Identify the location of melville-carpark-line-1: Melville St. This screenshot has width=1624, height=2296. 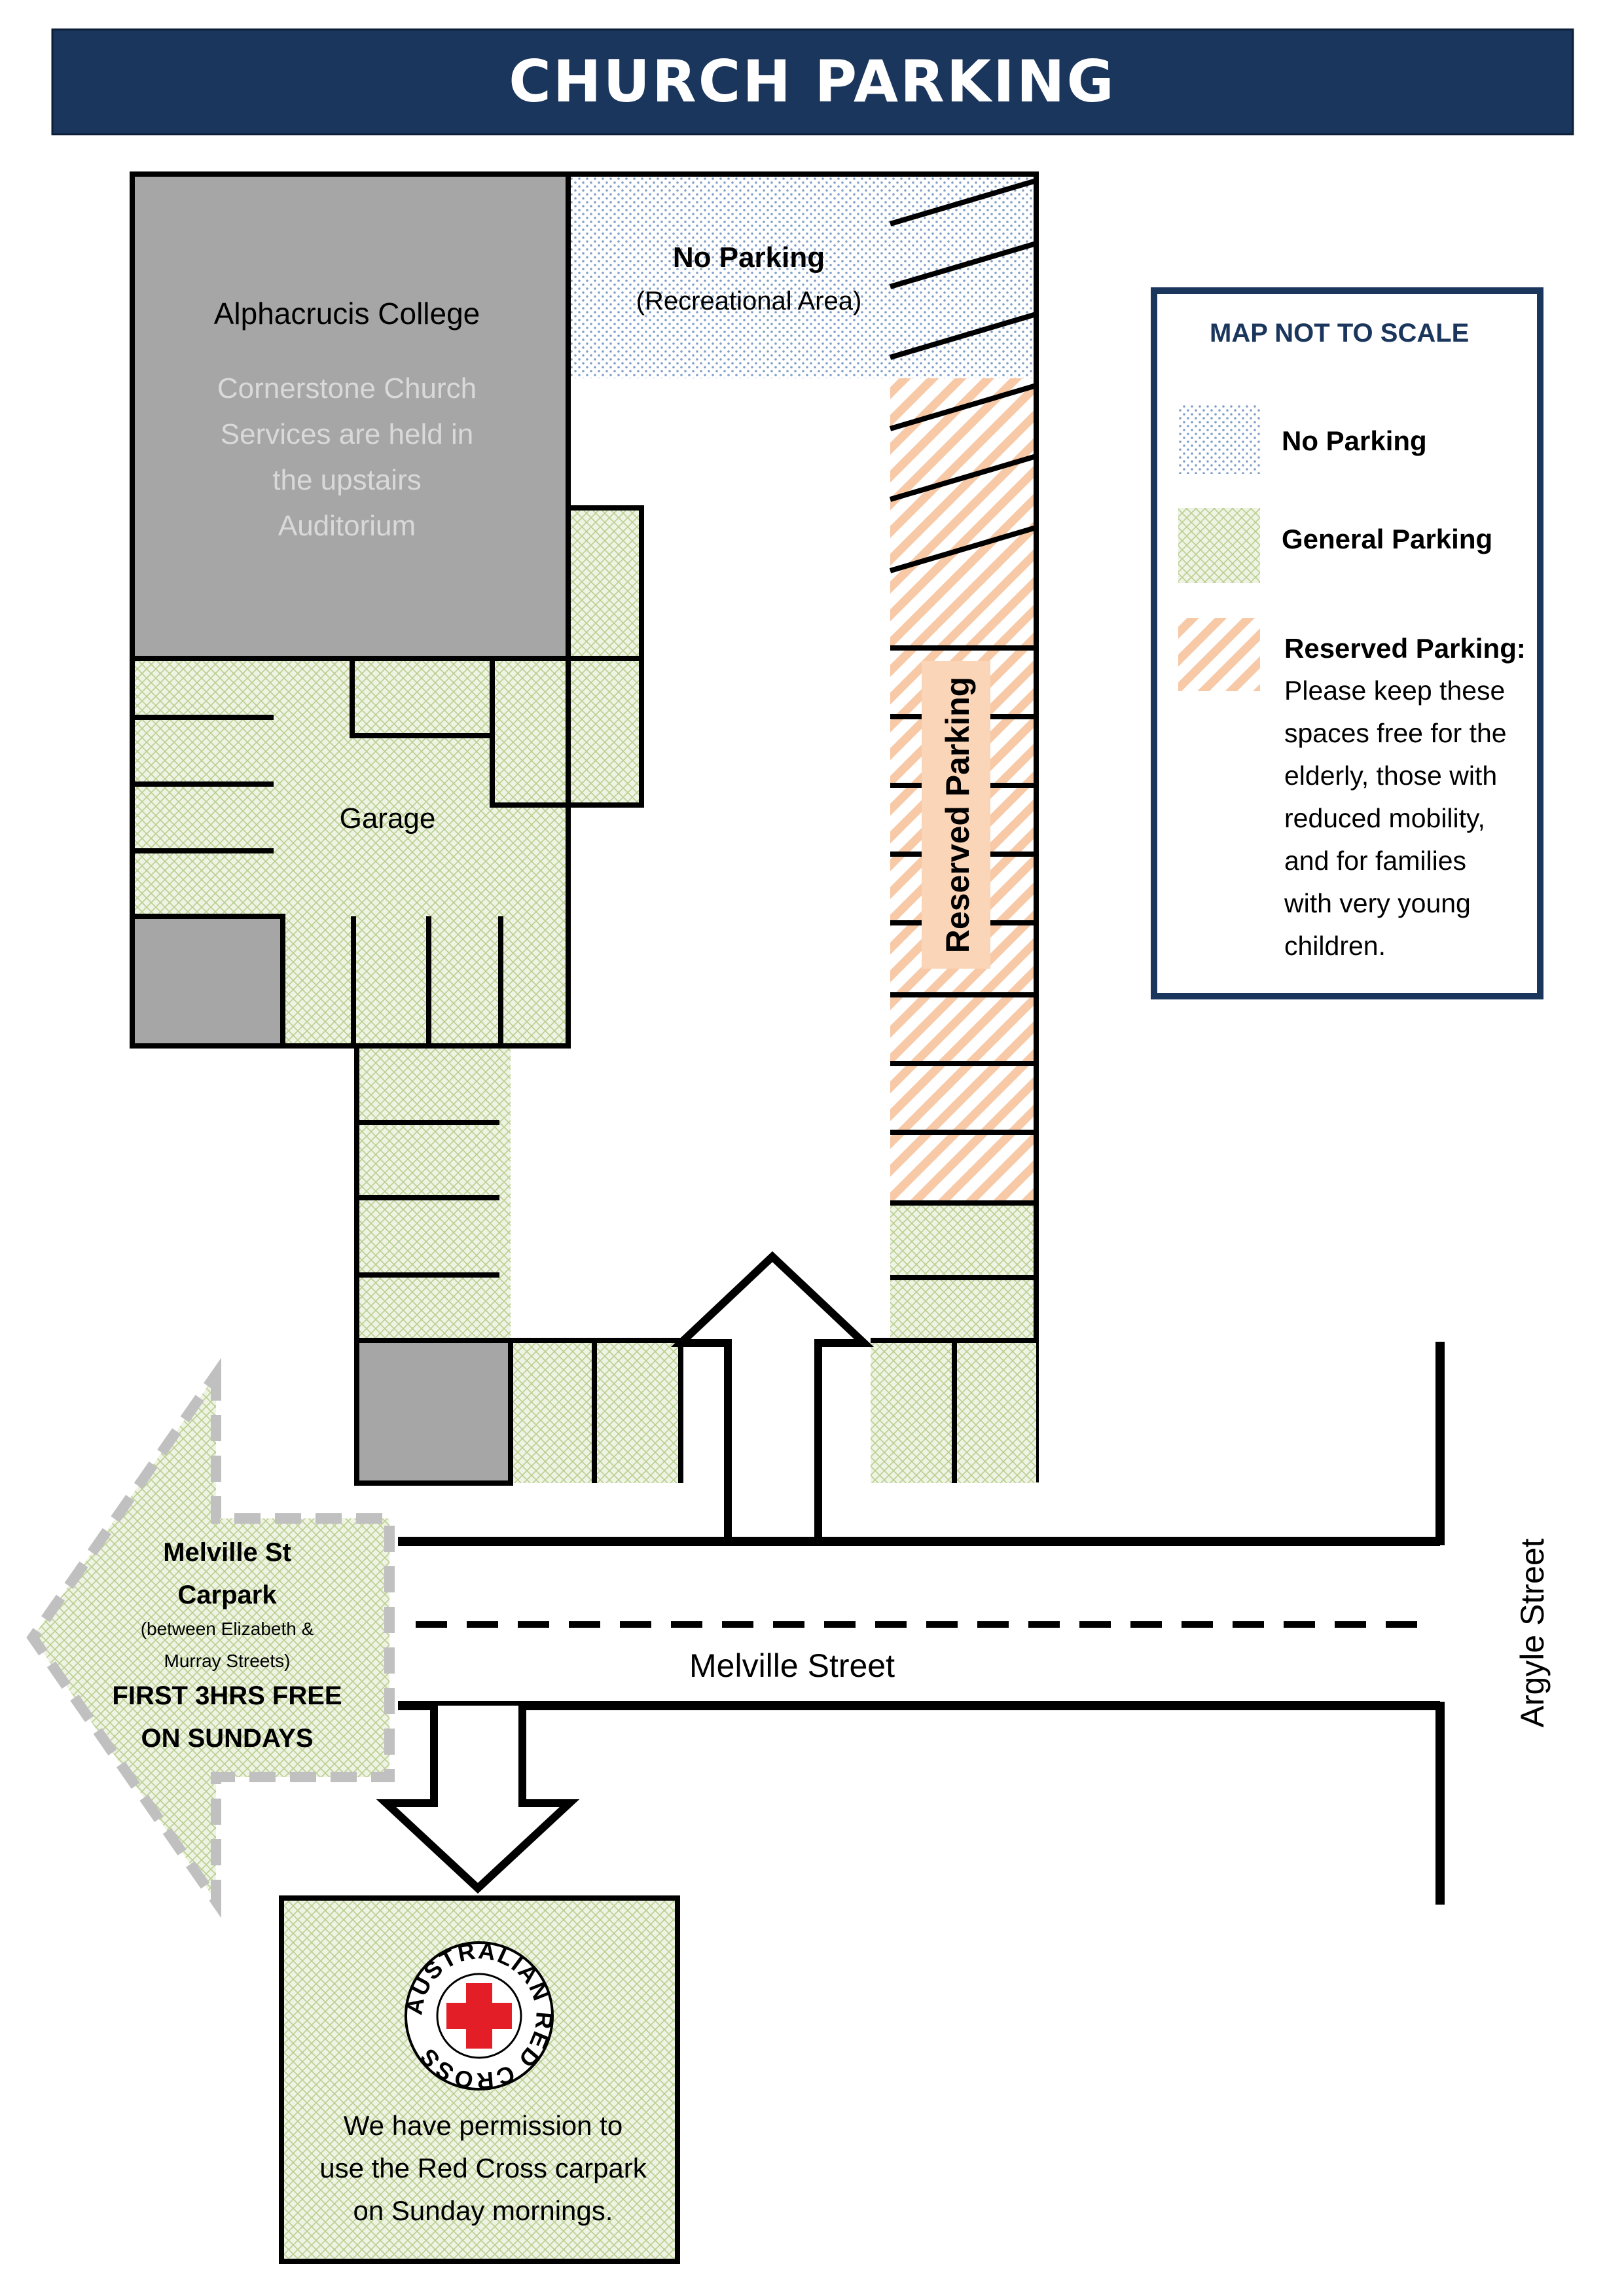
(227, 1552).